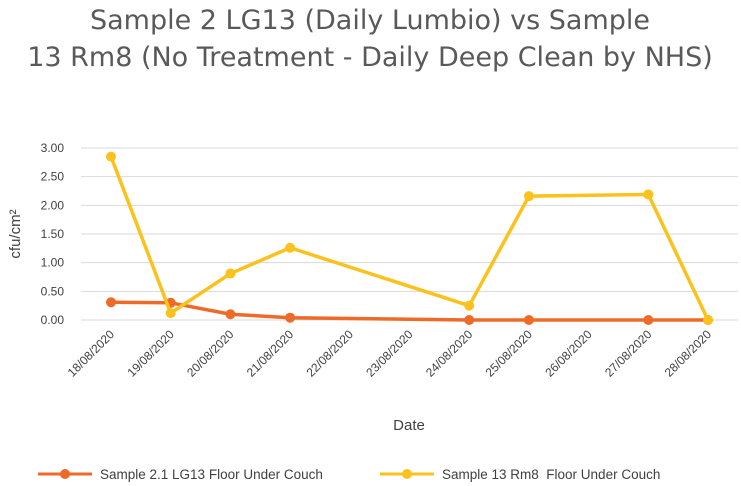 The image size is (741, 486). Describe the element at coordinates (409, 425) in the screenshot. I see `x-axis-title: Date` at that location.